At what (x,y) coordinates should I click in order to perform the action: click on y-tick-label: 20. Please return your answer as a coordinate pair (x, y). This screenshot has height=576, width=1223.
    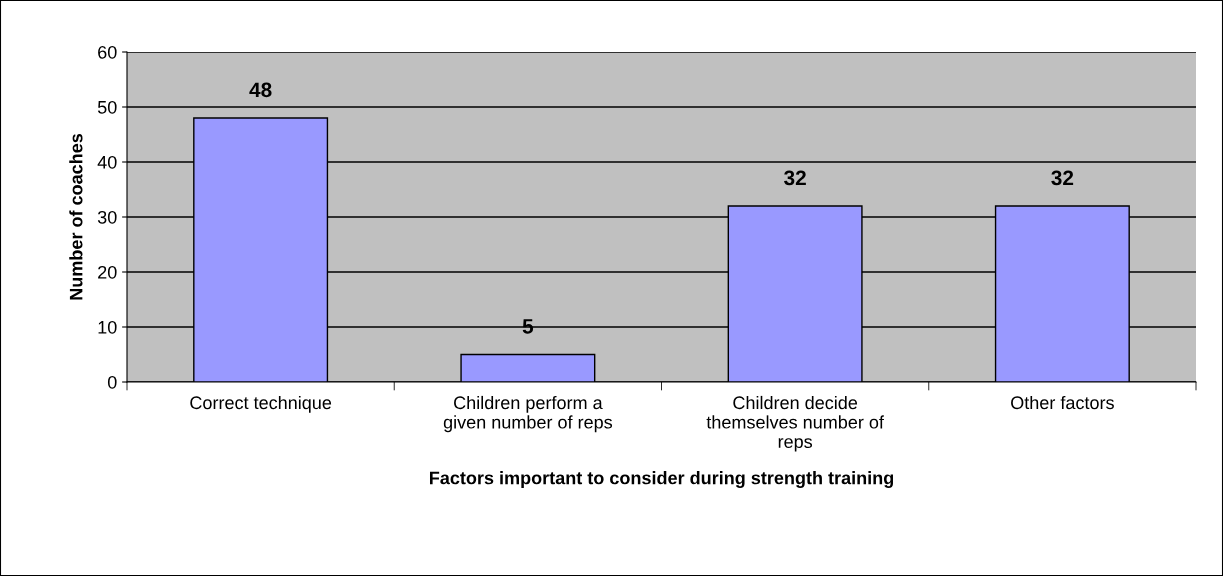
    Looking at the image, I should click on (107, 272).